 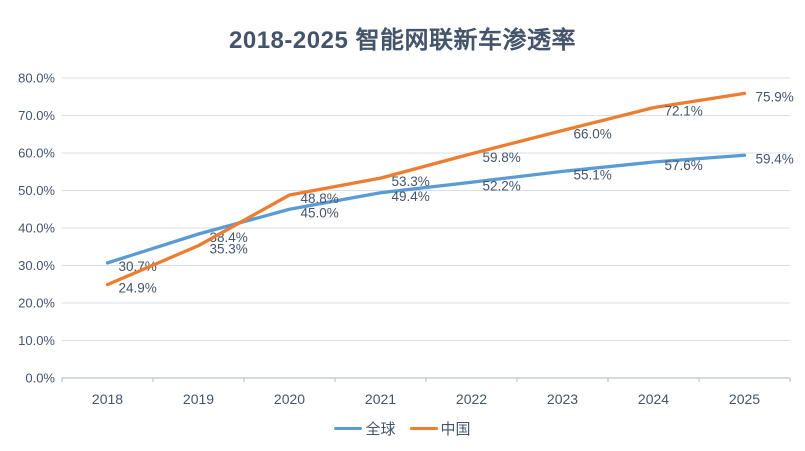 I want to click on data-label-china: 75.9%, so click(x=775, y=96).